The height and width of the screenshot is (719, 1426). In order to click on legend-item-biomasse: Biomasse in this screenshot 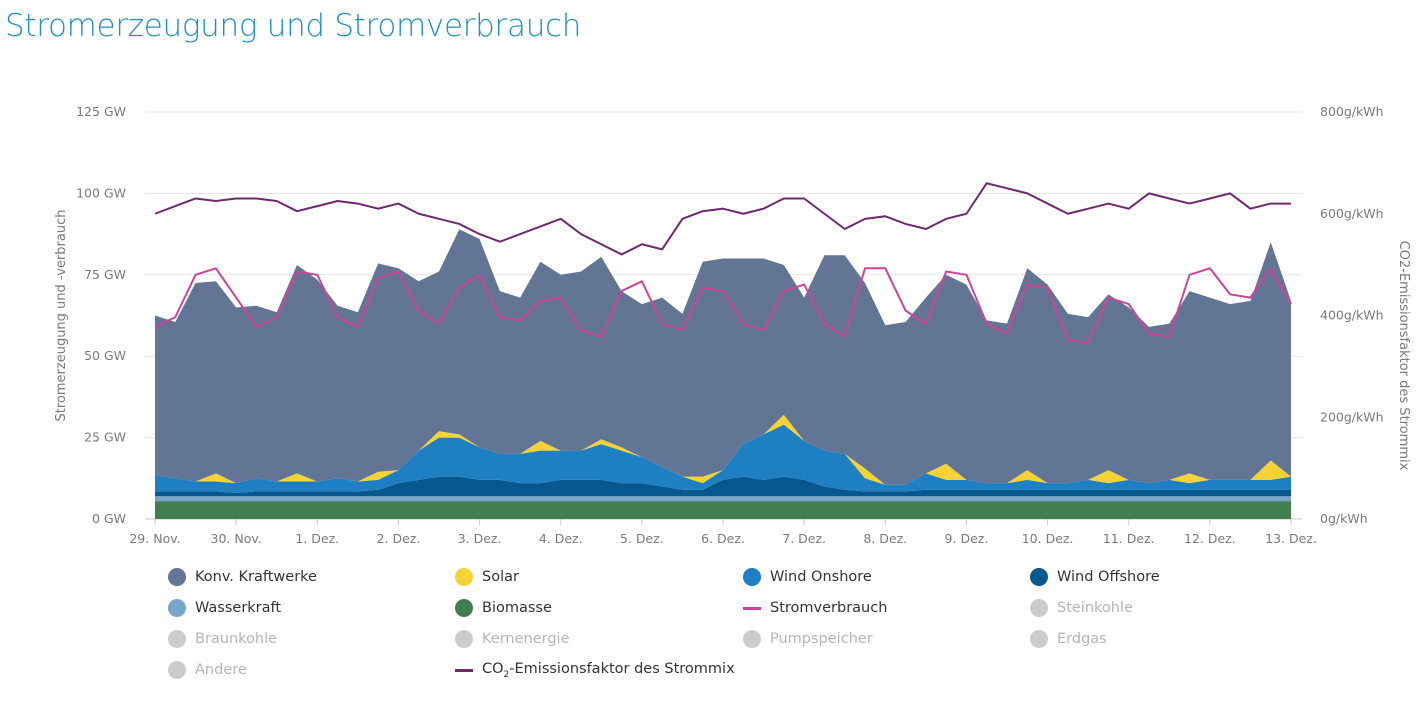, I will do `click(503, 608)`.